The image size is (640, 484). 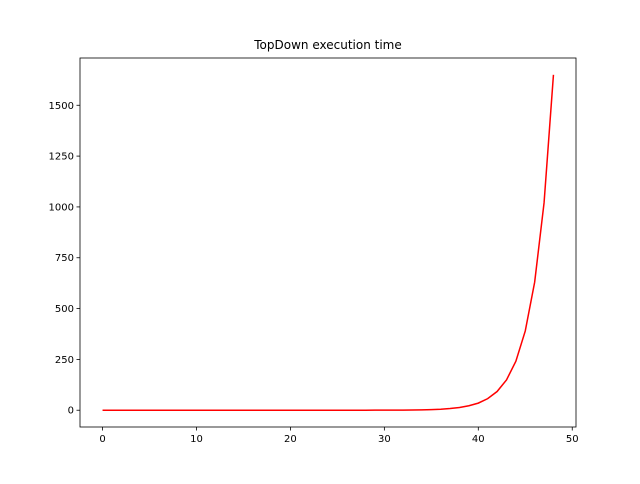 What do you see at coordinates (384, 439) in the screenshot?
I see `x-tick-label: 30` at bounding box center [384, 439].